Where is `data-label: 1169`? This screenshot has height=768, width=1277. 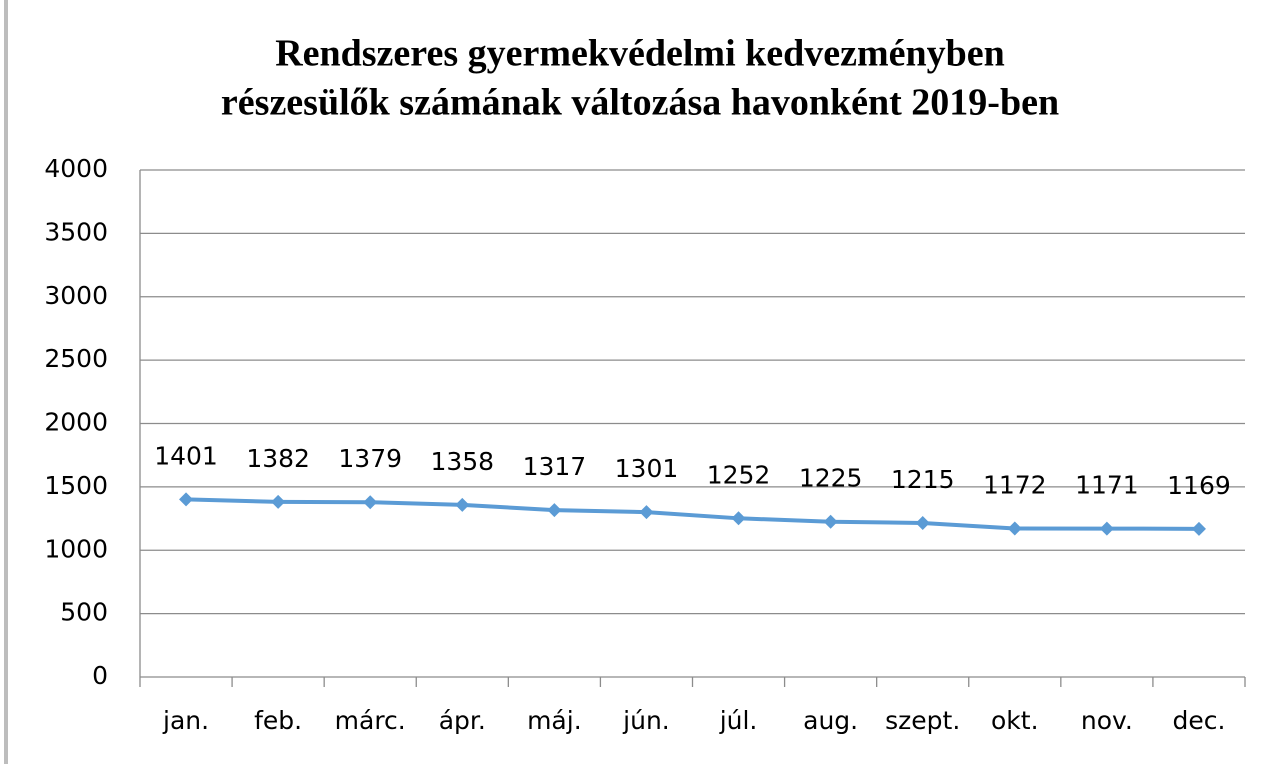 data-label: 1169 is located at coordinates (1199, 485).